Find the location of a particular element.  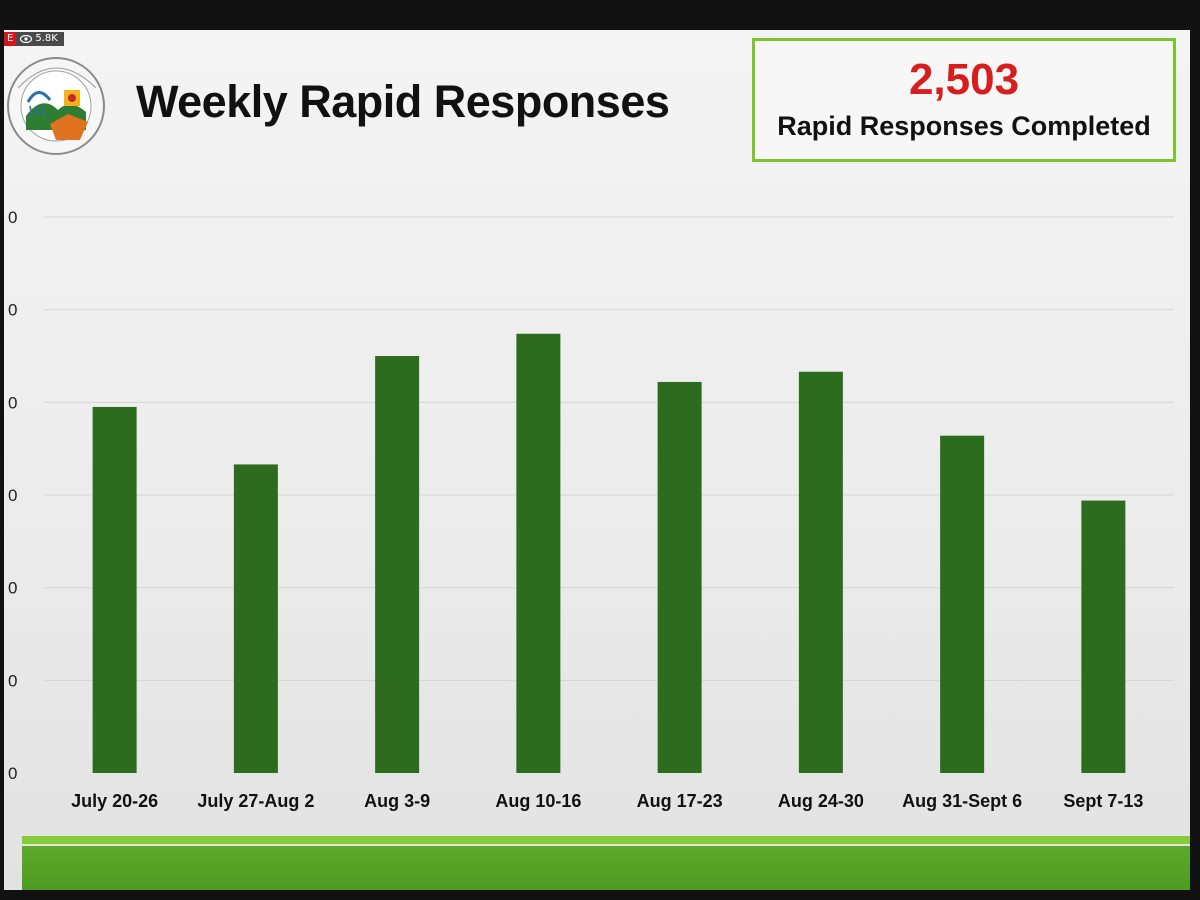

x-tick-label: July 27-Aug 2 is located at coordinates (255, 801).